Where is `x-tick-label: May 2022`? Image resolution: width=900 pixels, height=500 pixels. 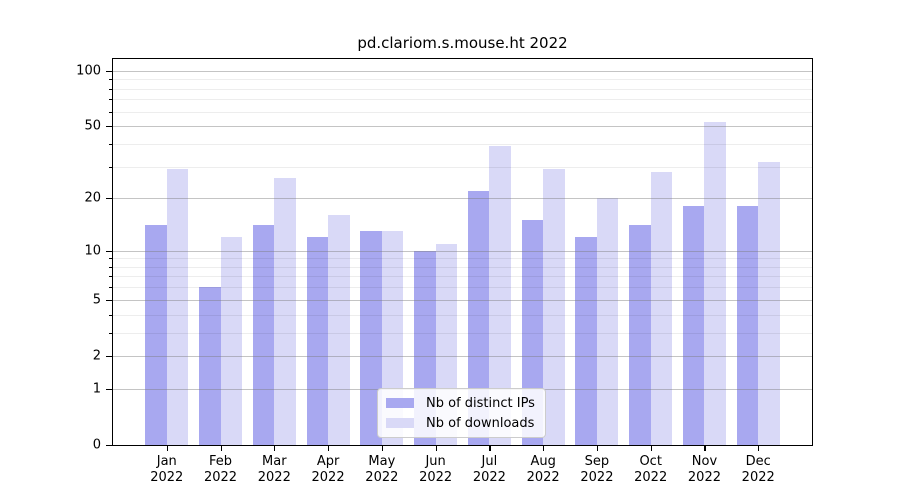
x-tick-label: May 2022 is located at coordinates (382, 469).